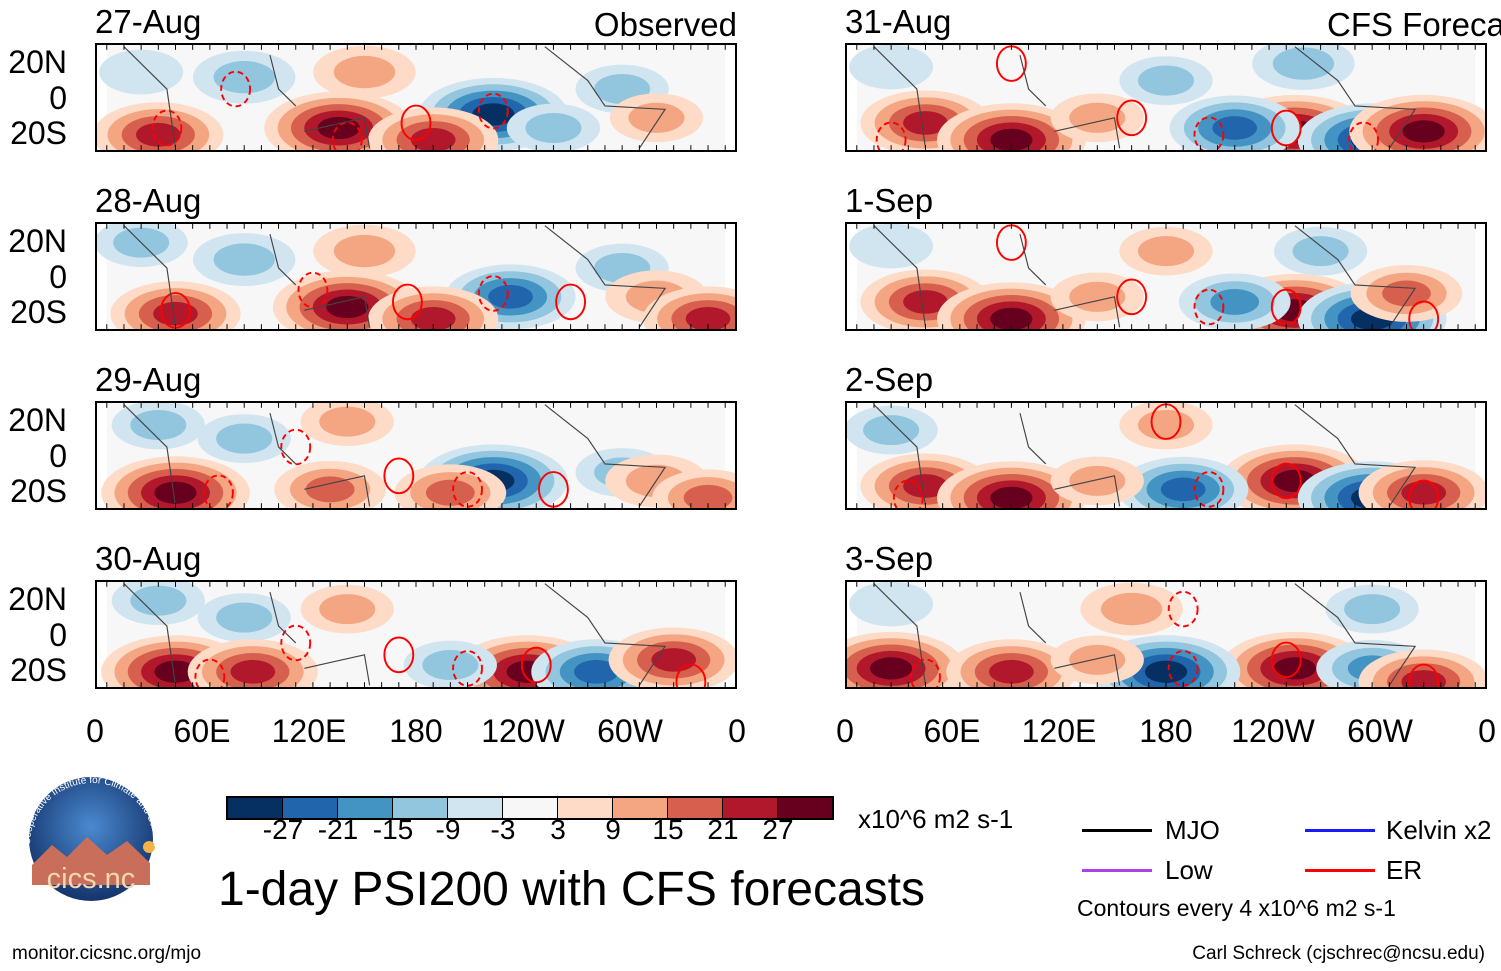 The height and width of the screenshot is (971, 1501). I want to click on legend-mjo-label: MJO, so click(1192, 830).